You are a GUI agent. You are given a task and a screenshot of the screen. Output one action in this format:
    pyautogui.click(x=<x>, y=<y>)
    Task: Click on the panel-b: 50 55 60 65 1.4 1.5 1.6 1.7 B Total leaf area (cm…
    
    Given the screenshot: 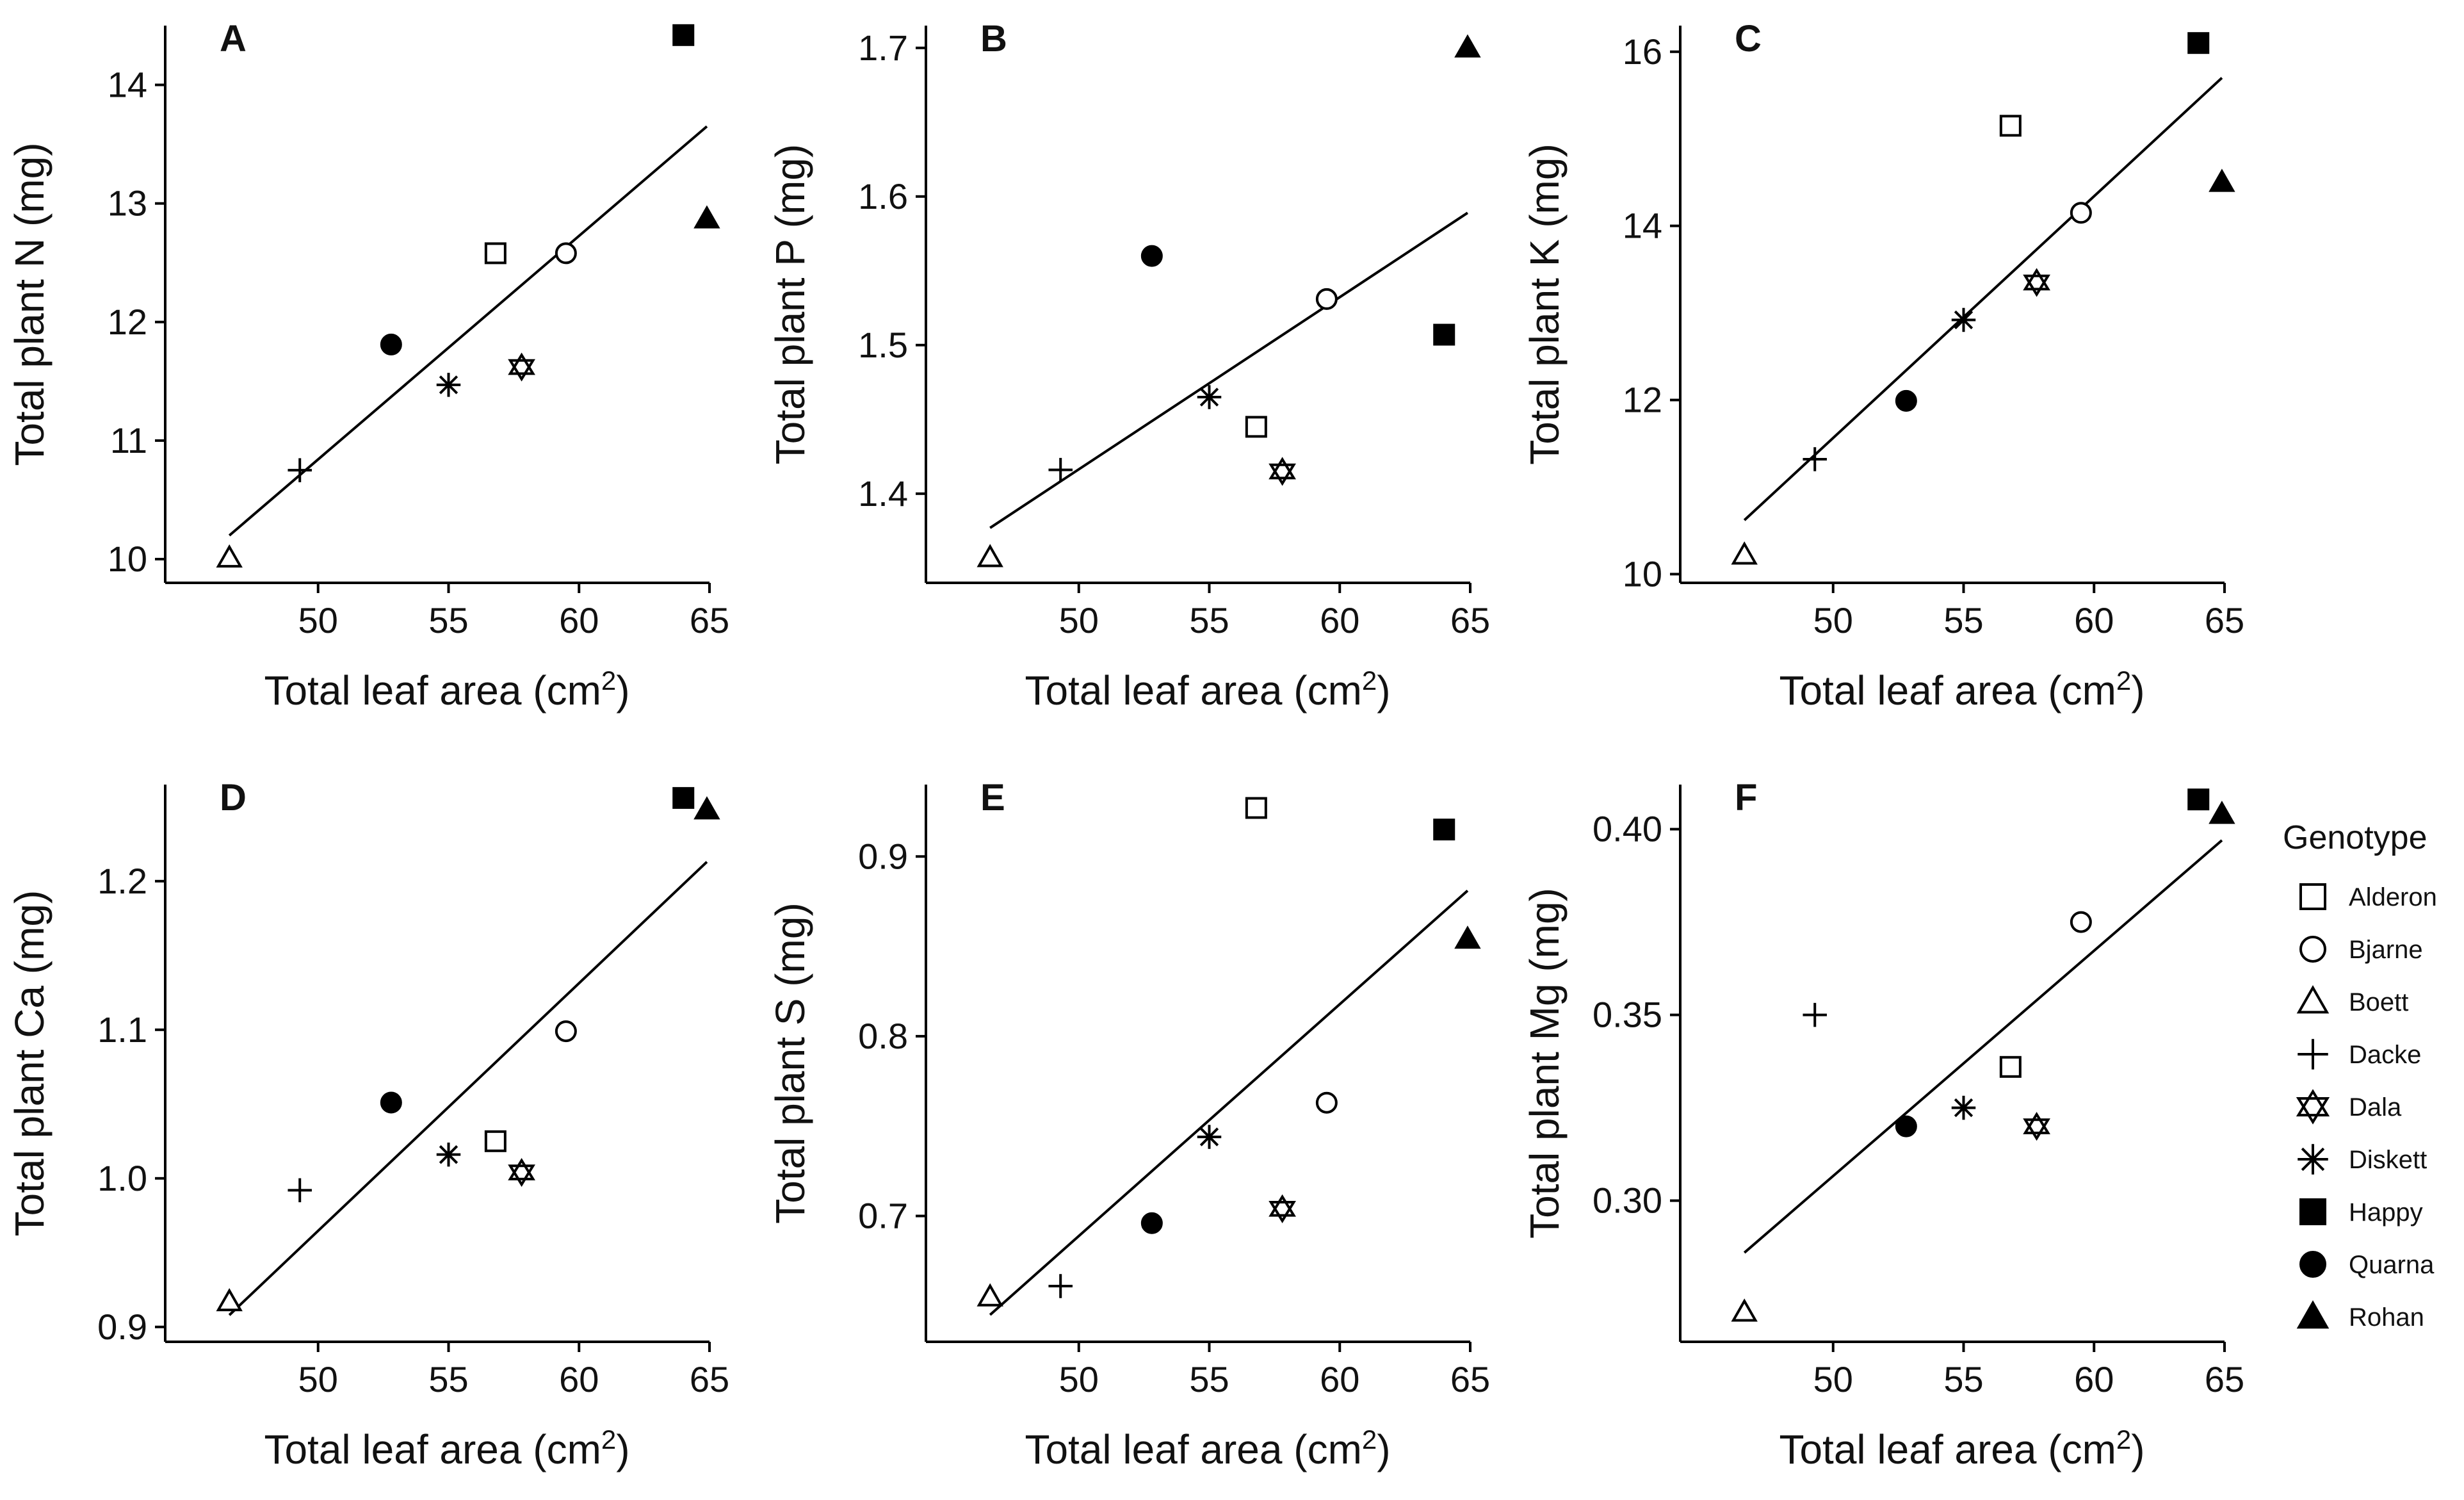 What is the action you would take?
    pyautogui.click(x=1129, y=365)
    